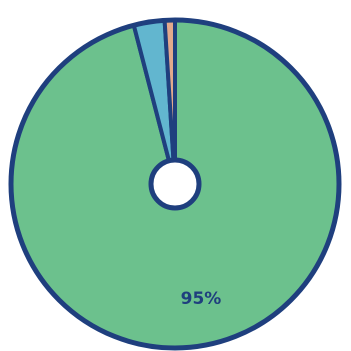 Image resolution: width=351 pixels, height=351 pixels. I want to click on donut-hole, so click(175, 184).